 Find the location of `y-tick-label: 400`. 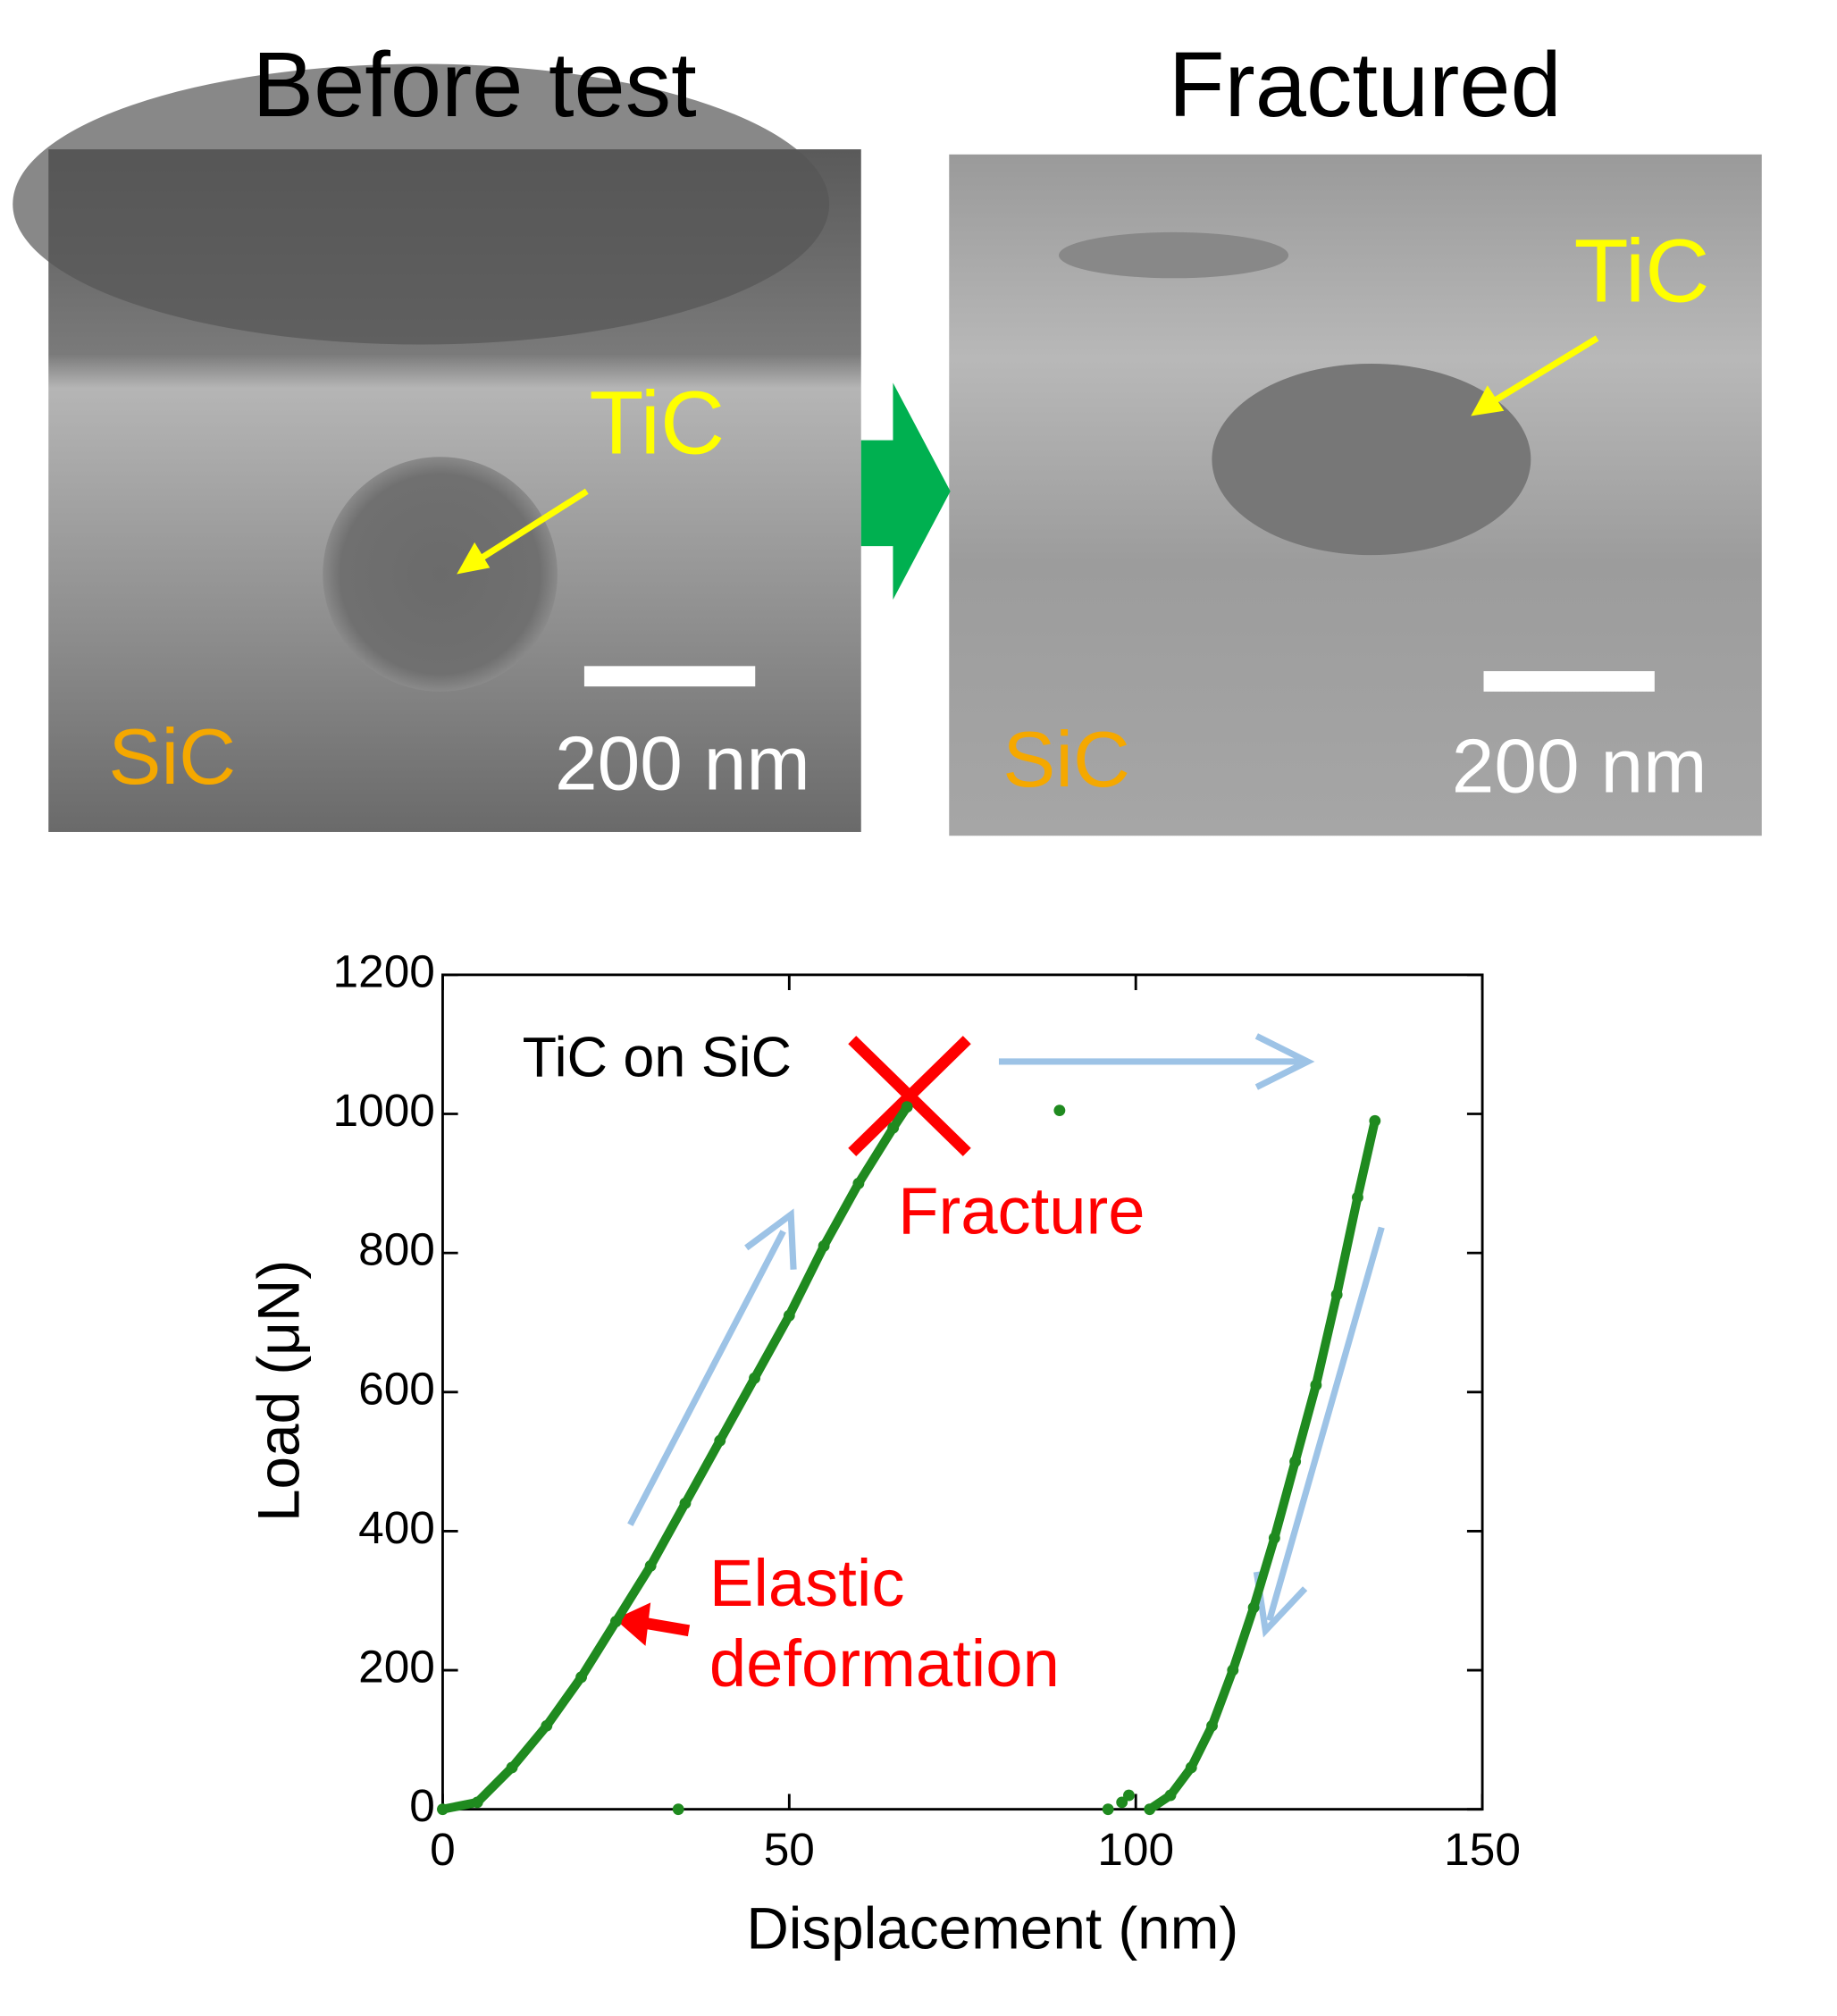

y-tick-label: 400 is located at coordinates (397, 1527).